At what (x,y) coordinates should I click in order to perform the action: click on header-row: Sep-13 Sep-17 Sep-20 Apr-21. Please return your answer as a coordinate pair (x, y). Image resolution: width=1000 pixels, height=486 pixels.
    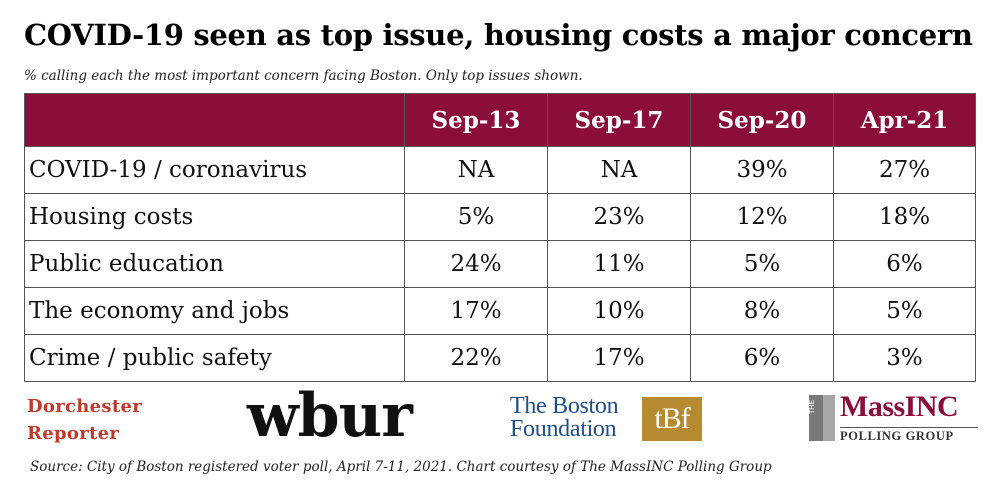
    Looking at the image, I should click on (500, 120).